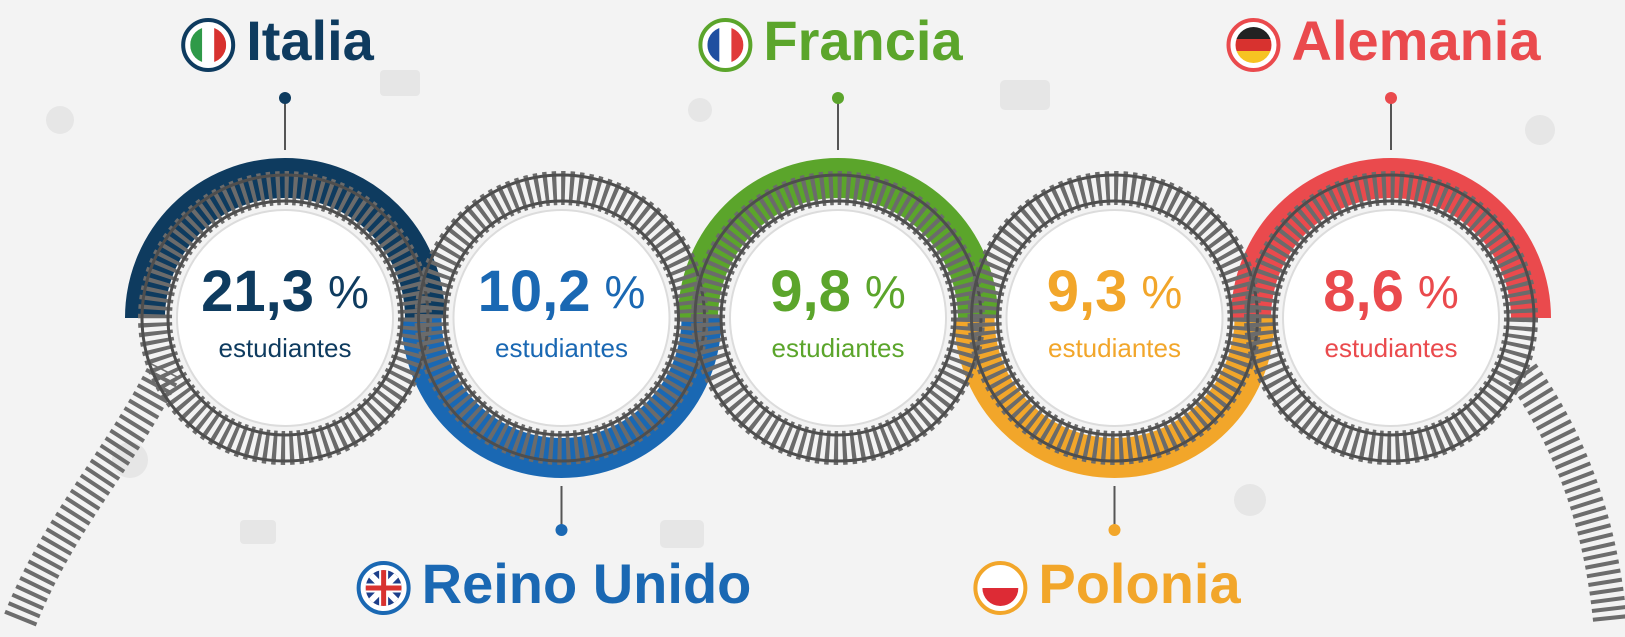  I want to click on value: 9,8, so click(810, 291).